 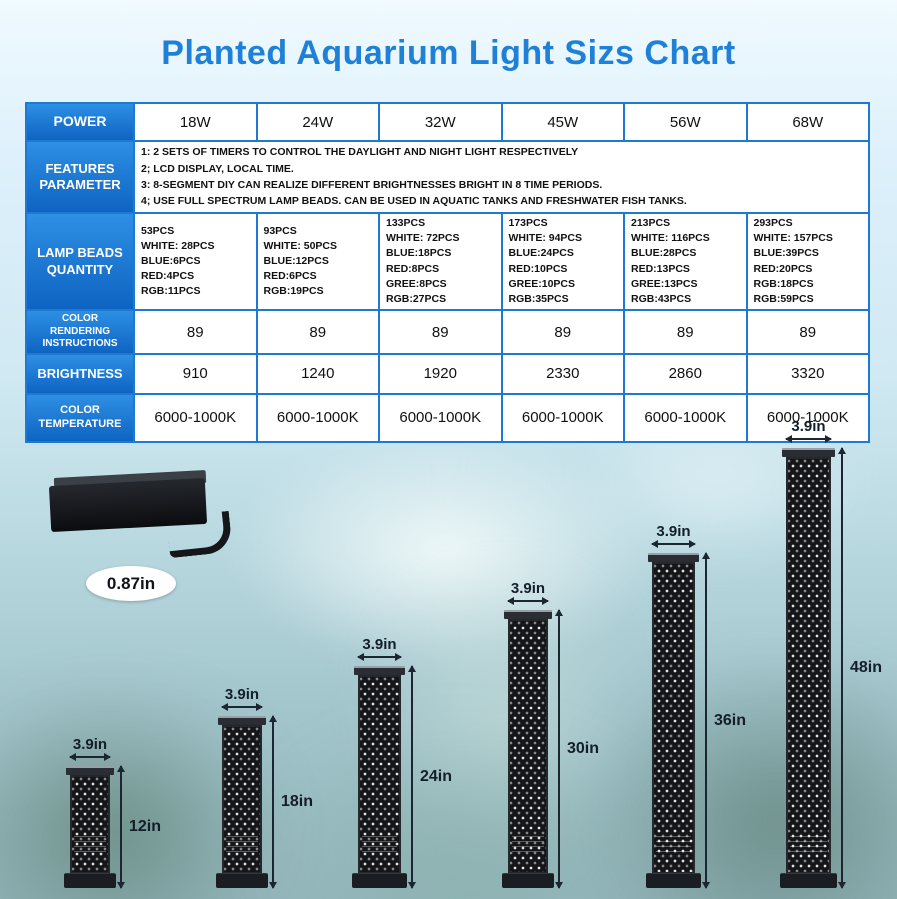 What do you see at coordinates (80, 332) in the screenshot?
I see `color-rendering-row-header: COLOR RENDERING INSTRUCTIONS` at bounding box center [80, 332].